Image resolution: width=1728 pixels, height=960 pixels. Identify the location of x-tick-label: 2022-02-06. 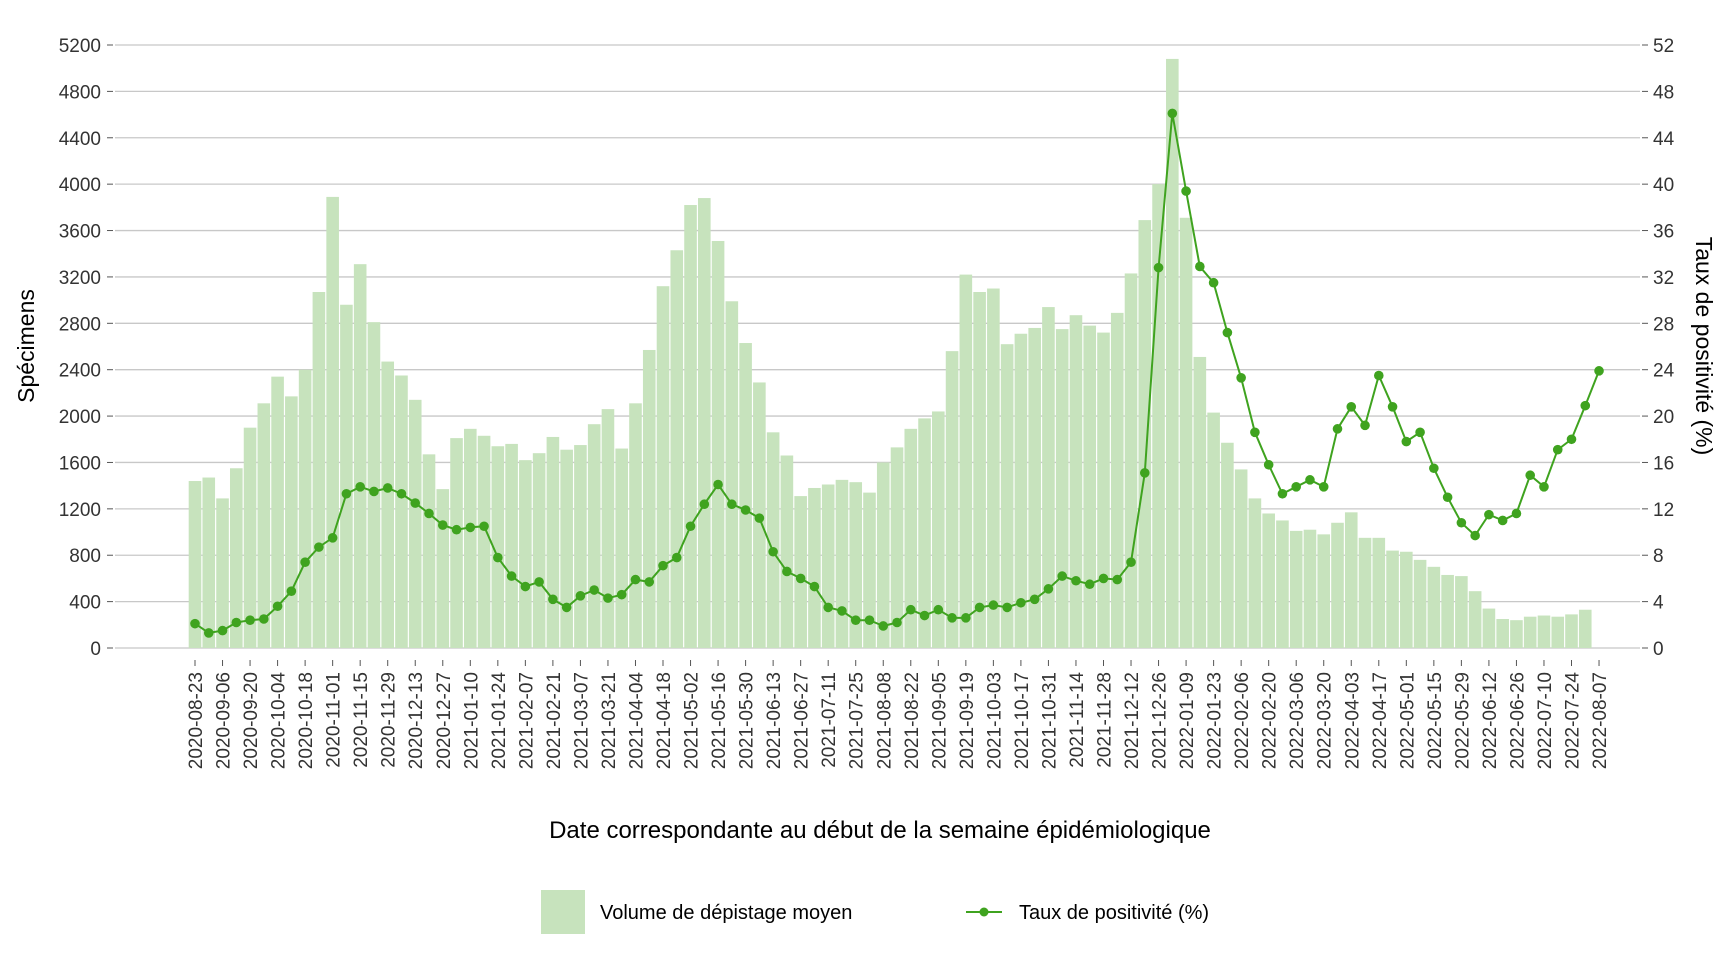
(1242, 720).